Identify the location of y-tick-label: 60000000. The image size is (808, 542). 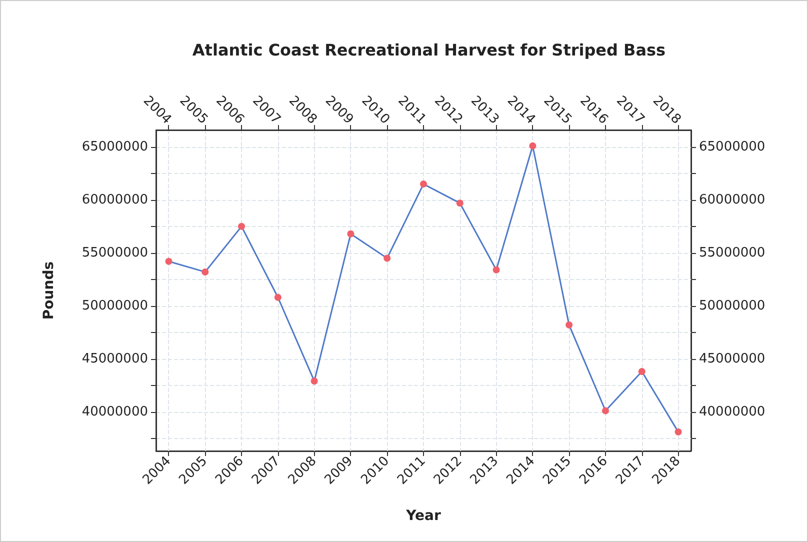
(115, 200).